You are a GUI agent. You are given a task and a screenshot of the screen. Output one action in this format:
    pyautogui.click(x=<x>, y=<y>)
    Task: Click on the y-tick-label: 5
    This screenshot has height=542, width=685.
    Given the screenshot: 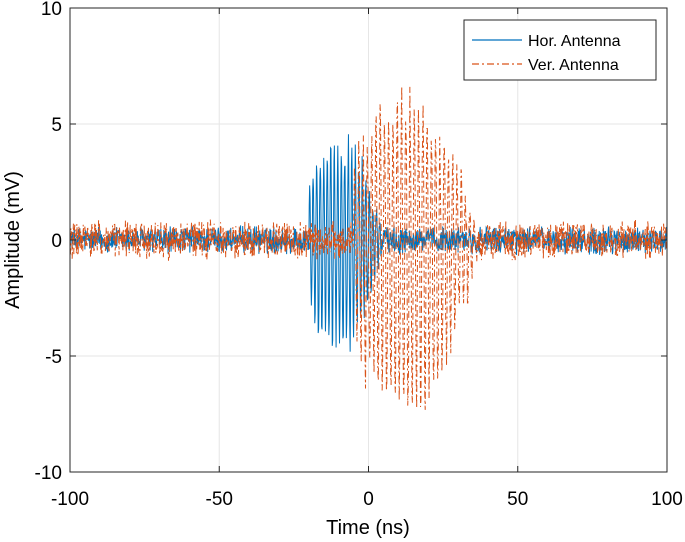 What is the action you would take?
    pyautogui.click(x=56, y=125)
    